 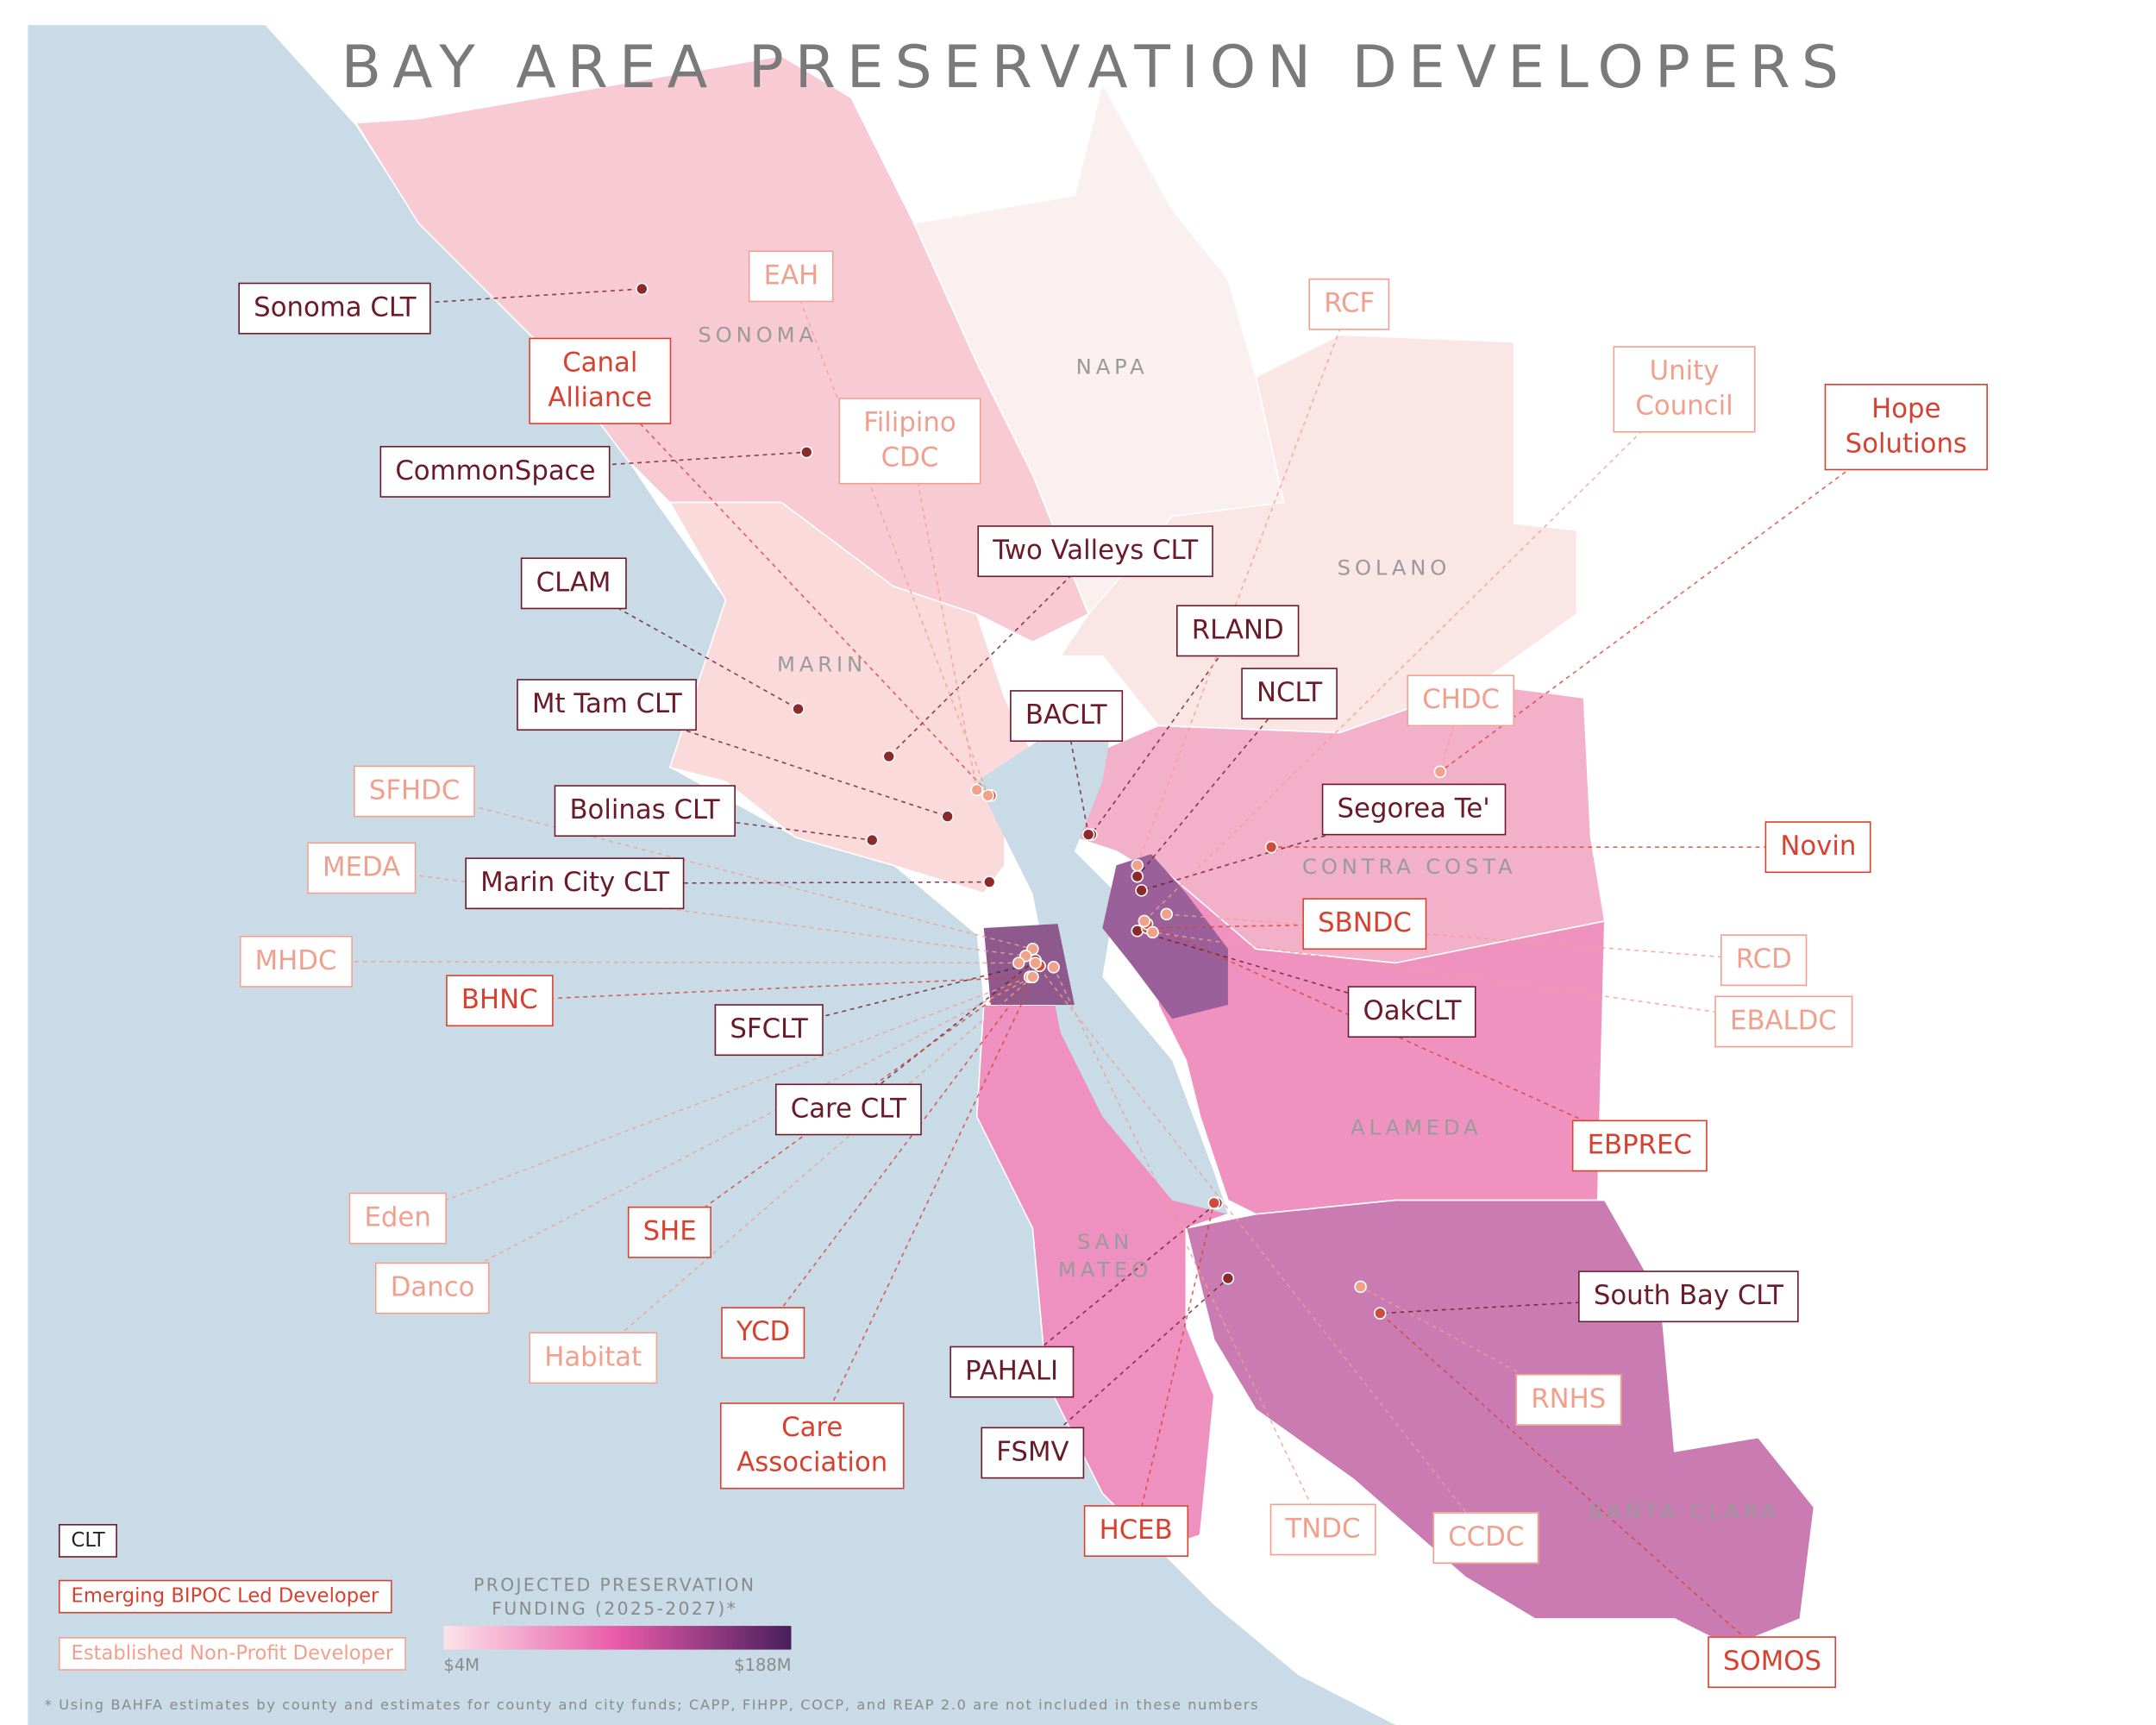 I want to click on developer-label: TNDC, so click(x=1322, y=1530).